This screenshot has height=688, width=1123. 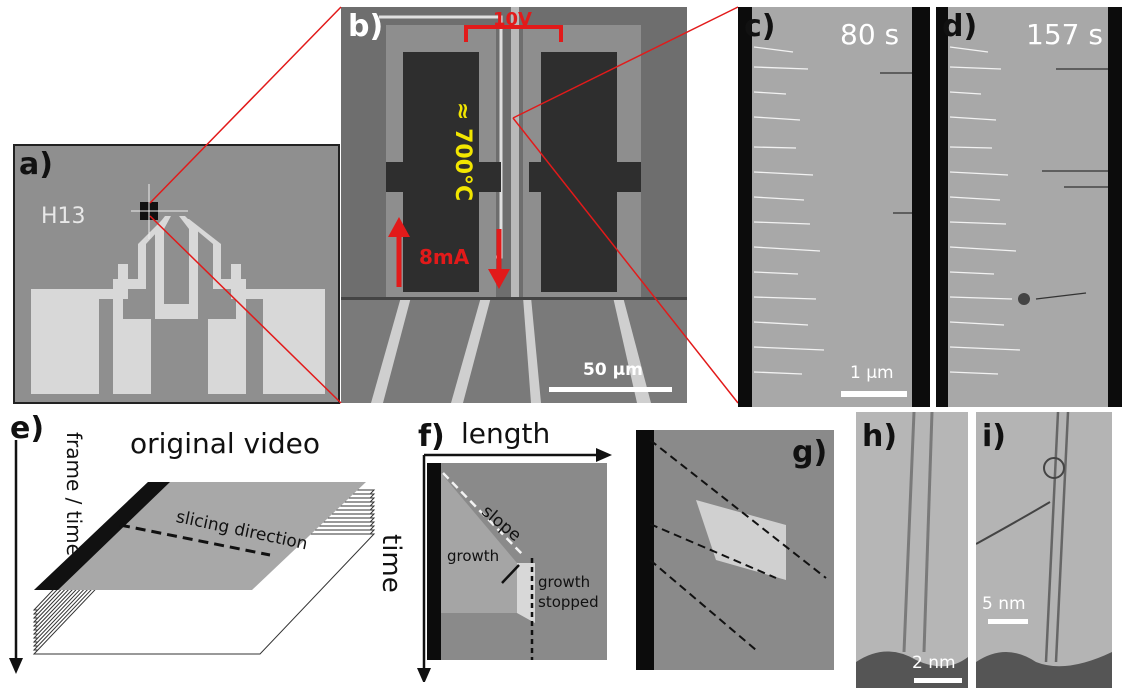 I want to click on kymograph-g, so click(x=735, y=550).